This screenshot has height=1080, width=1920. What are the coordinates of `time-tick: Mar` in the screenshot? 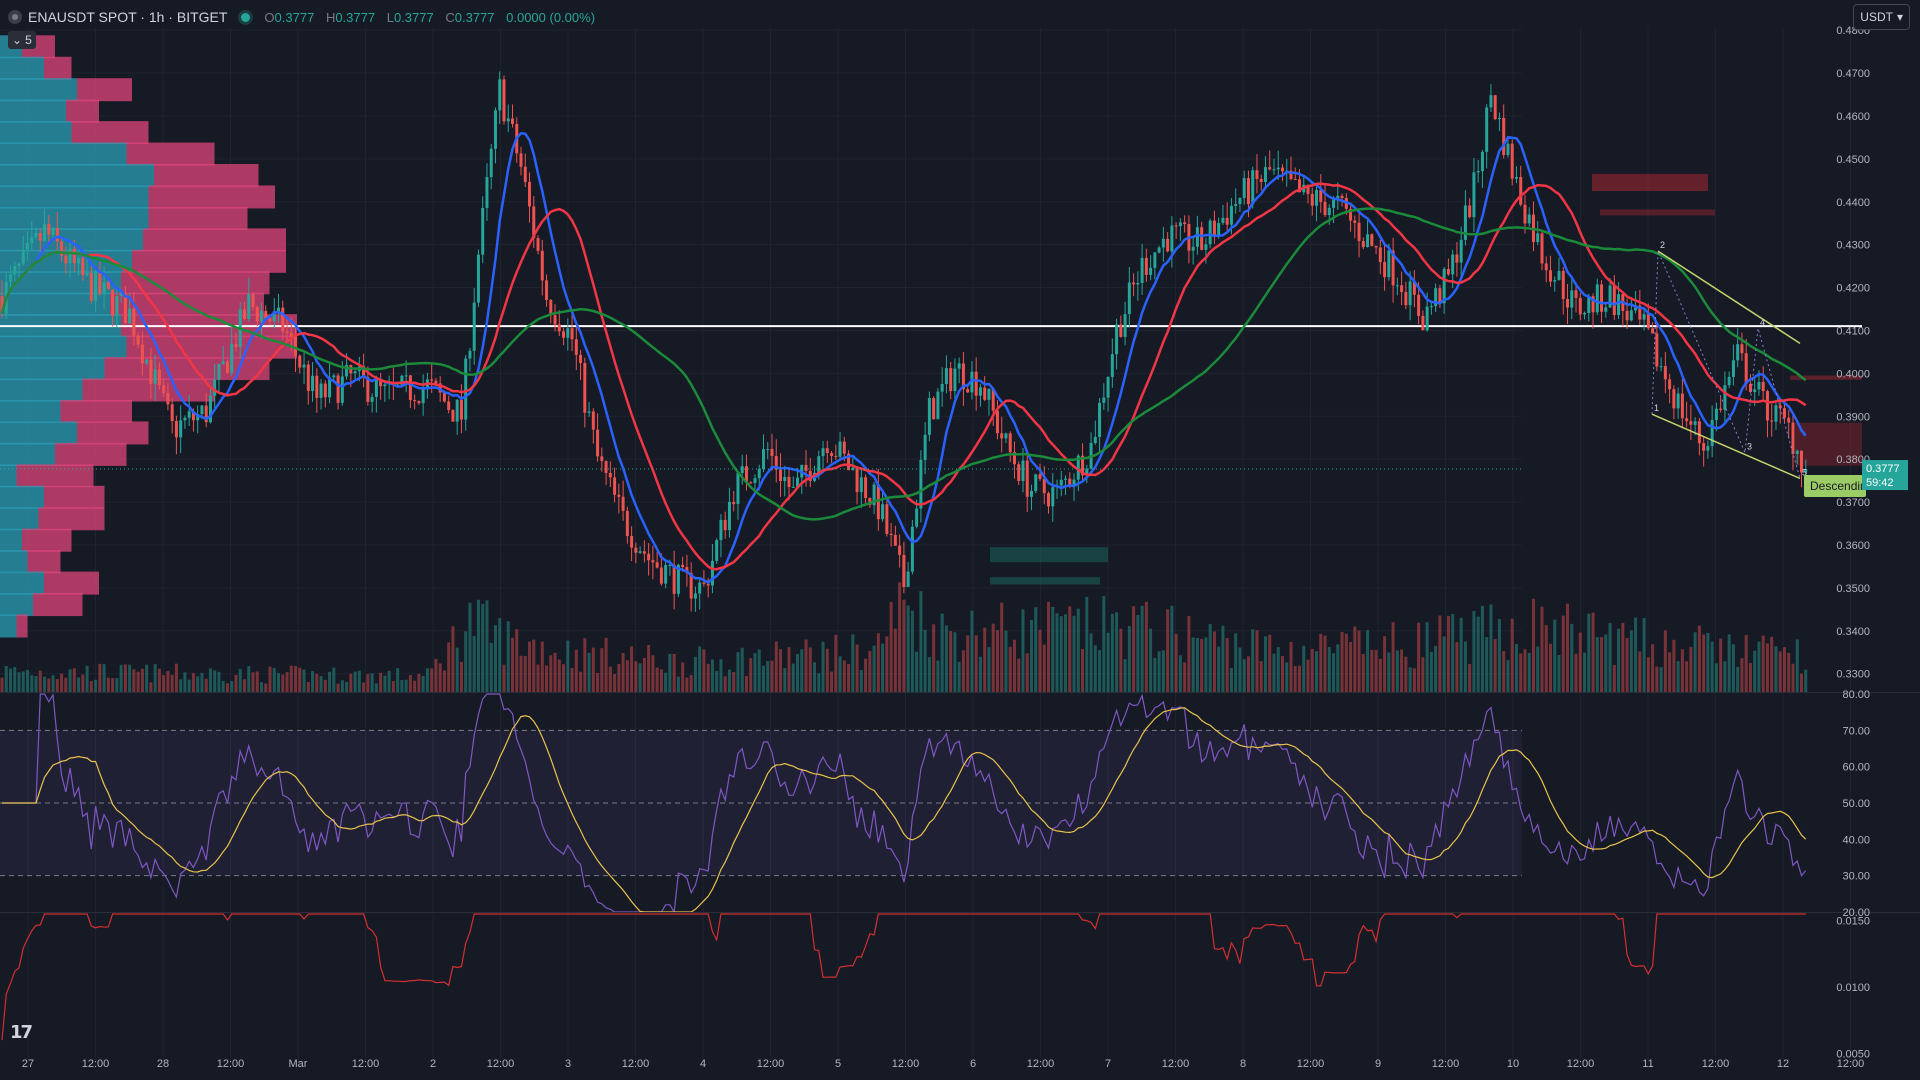 It's located at (298, 1064).